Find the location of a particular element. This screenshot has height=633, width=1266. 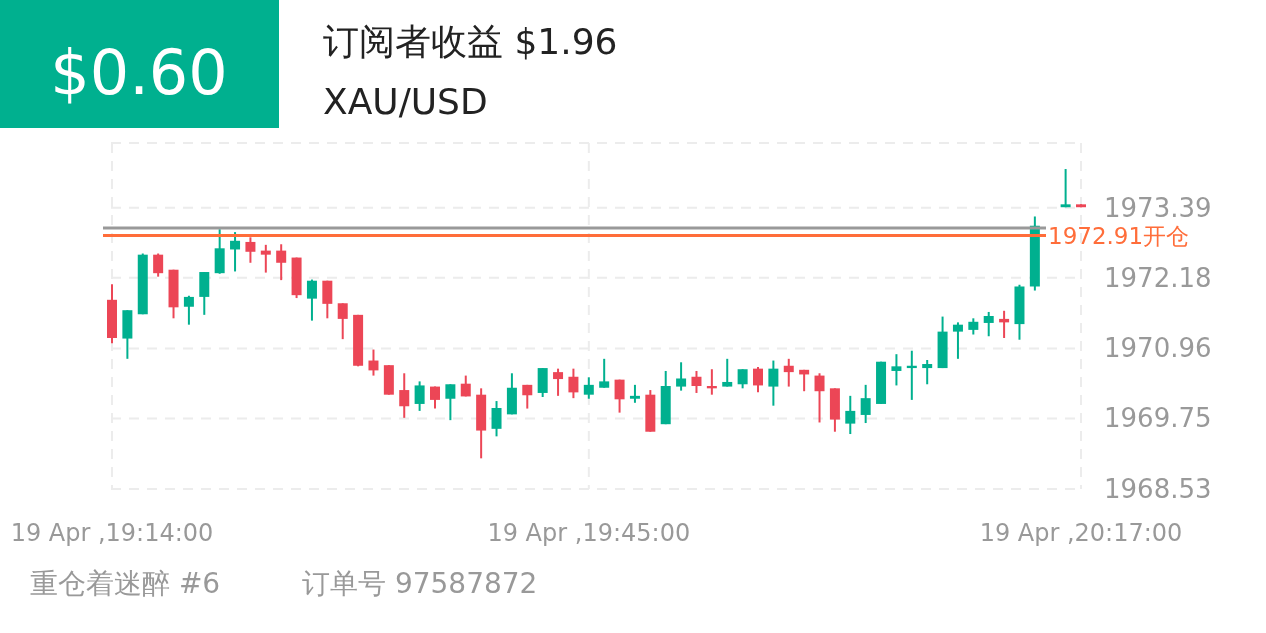

y-tick-label: 1969.75 is located at coordinates (1158, 418).